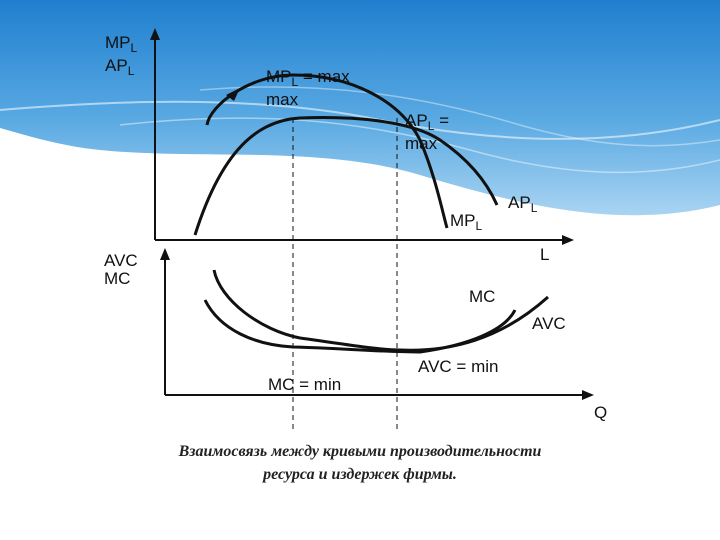 The width and height of the screenshot is (720, 540). Describe the element at coordinates (165, 254) in the screenshot. I see `bottom-y-arrowhead` at that location.